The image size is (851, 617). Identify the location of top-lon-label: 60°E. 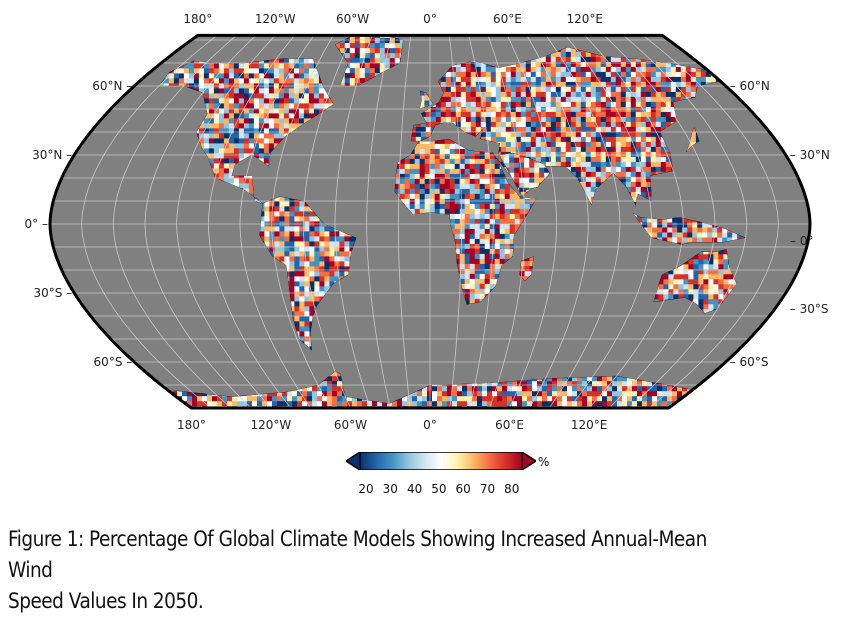
(507, 19).